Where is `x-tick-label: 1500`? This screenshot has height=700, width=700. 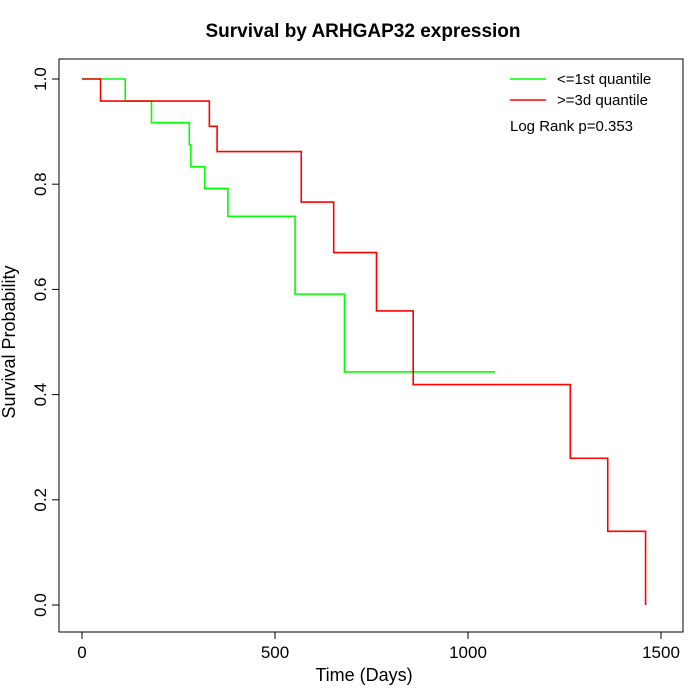 x-tick-label: 1500 is located at coordinates (661, 652).